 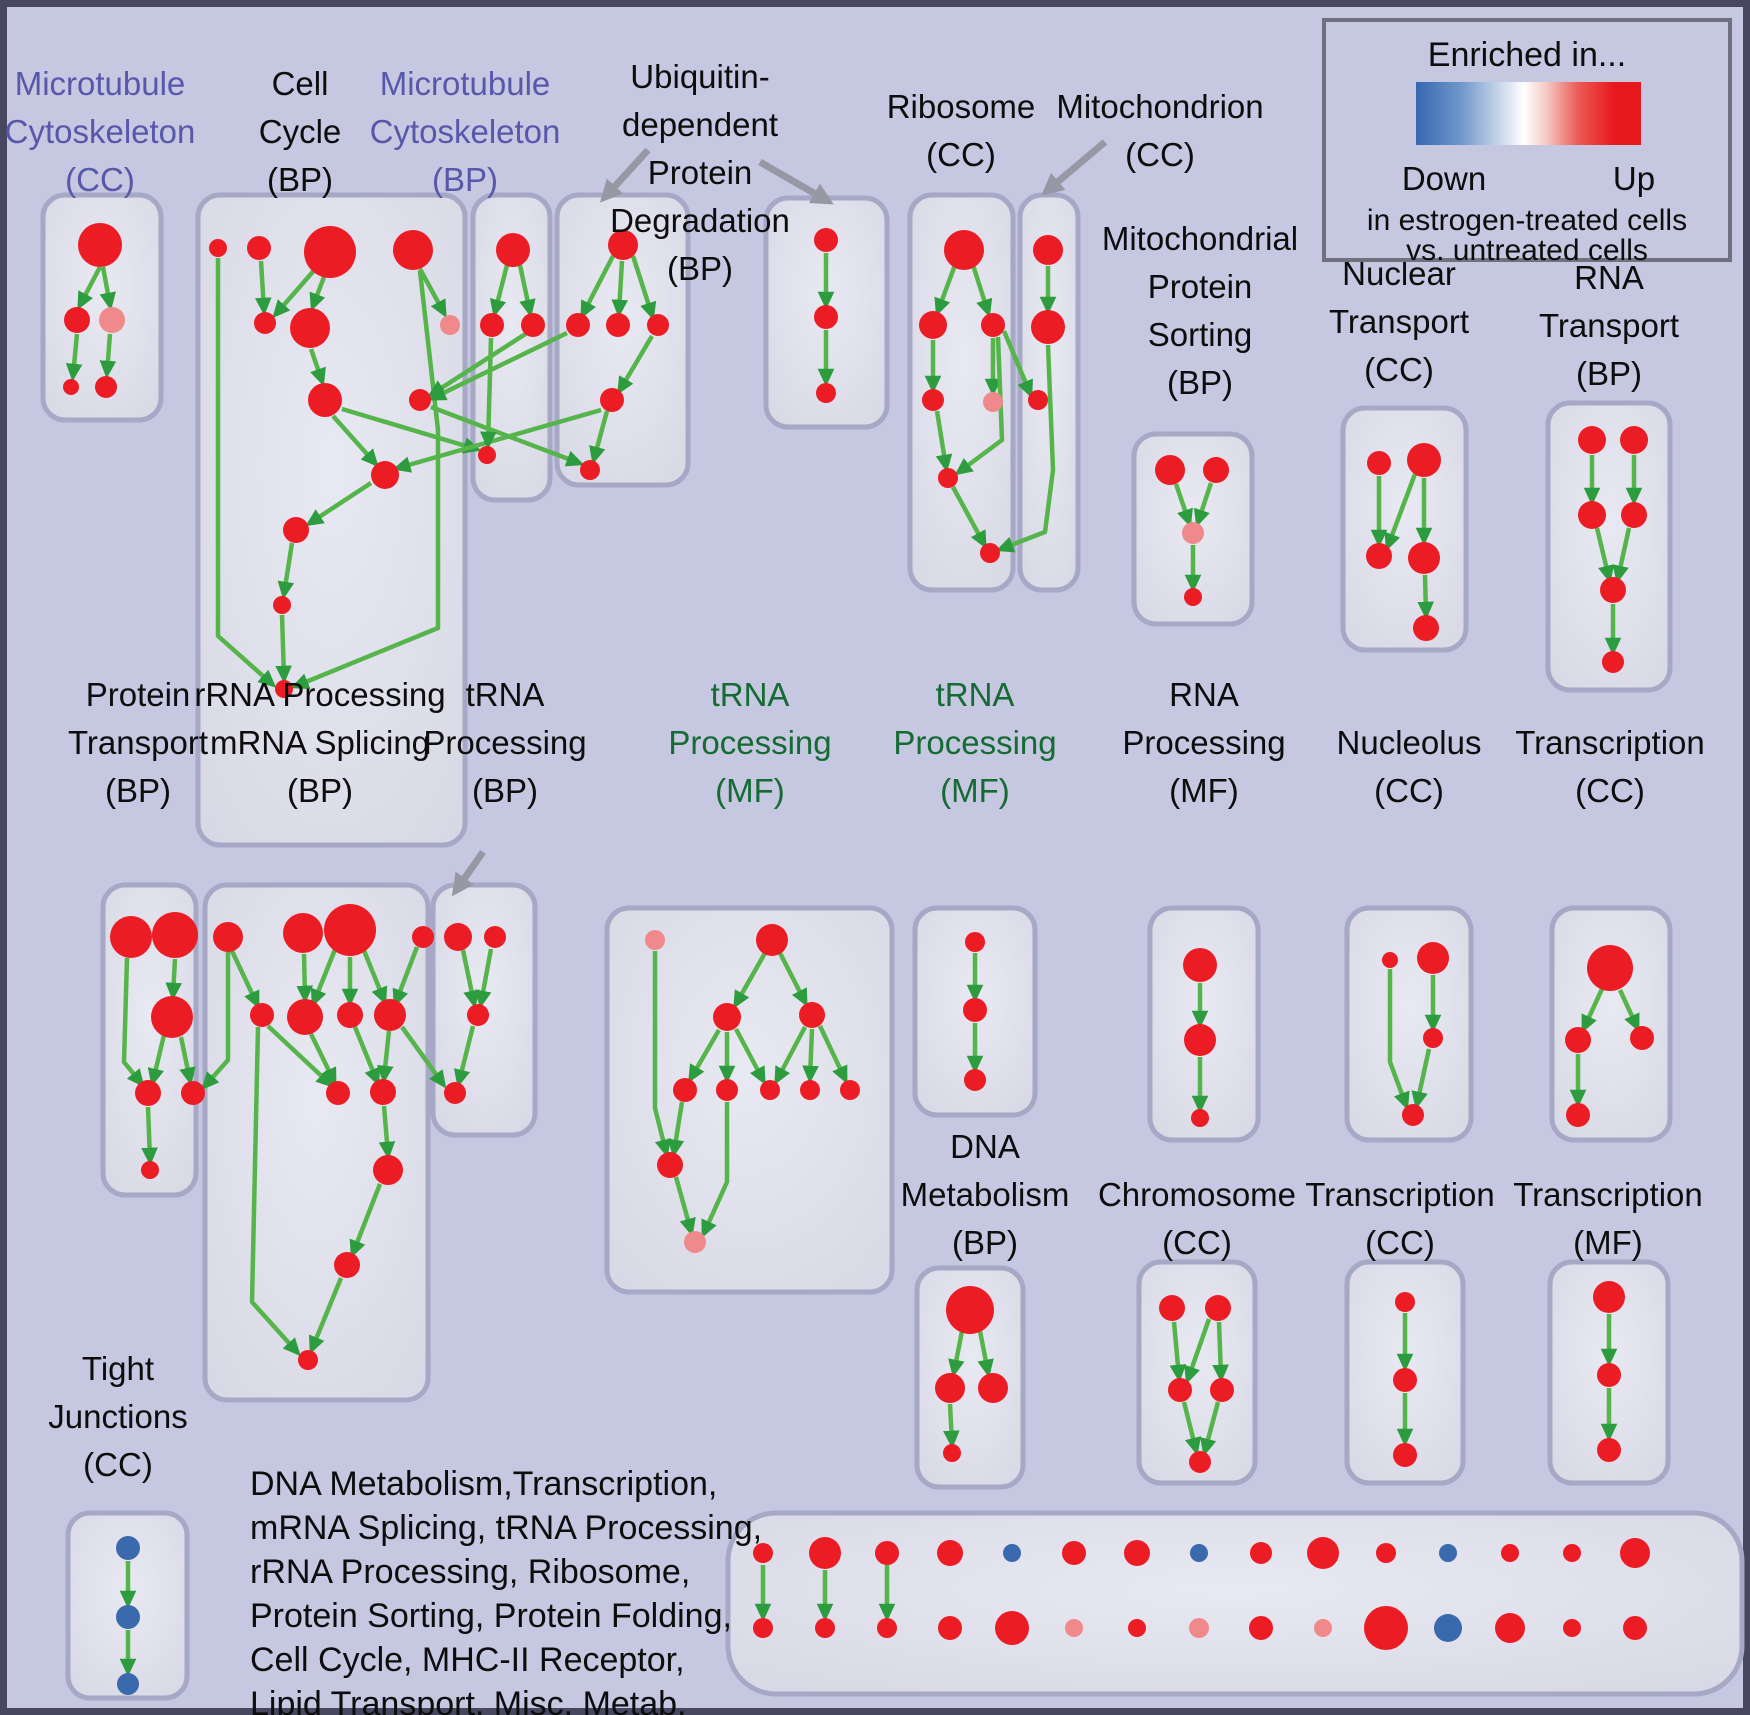 I want to click on misc-text-line: rRNA Processing, Ribosome,, so click(x=470, y=1572).